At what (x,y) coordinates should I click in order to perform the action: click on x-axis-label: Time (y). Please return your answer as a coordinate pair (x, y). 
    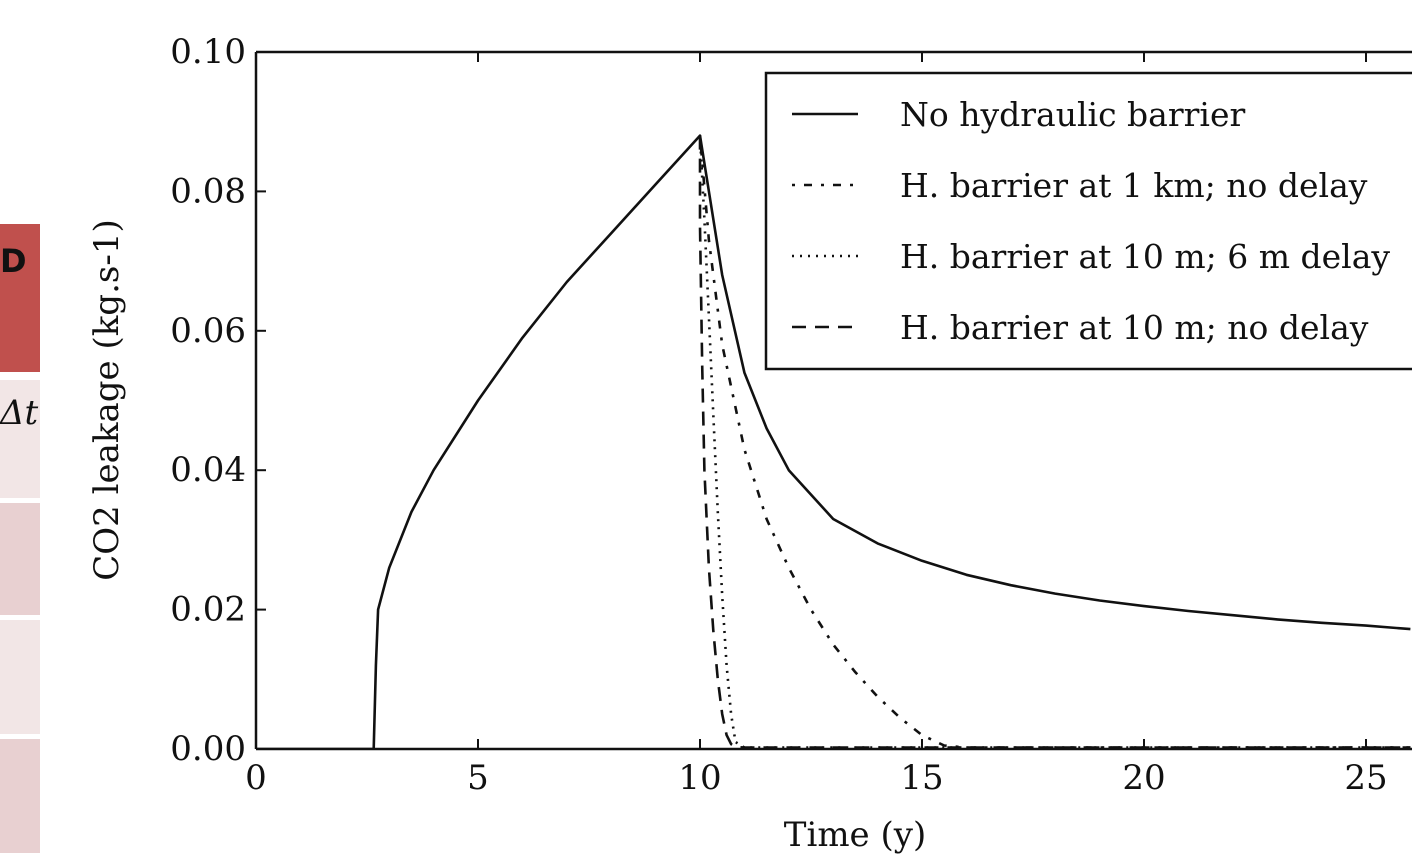
    Looking at the image, I should click on (855, 835).